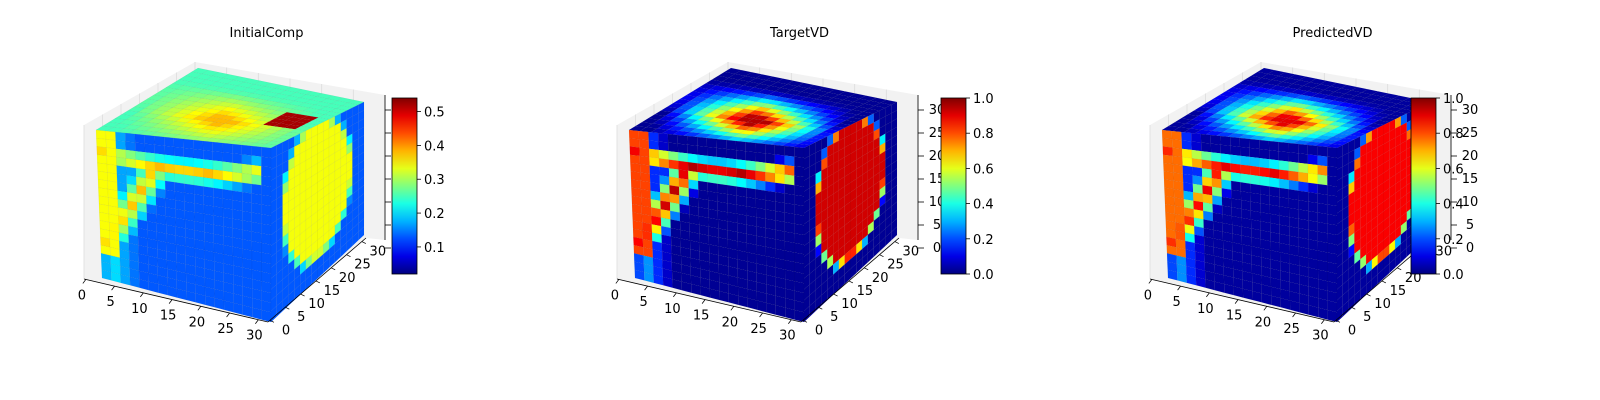 The image size is (1600, 400). I want to click on y-tick-label: 20, so click(880, 278).